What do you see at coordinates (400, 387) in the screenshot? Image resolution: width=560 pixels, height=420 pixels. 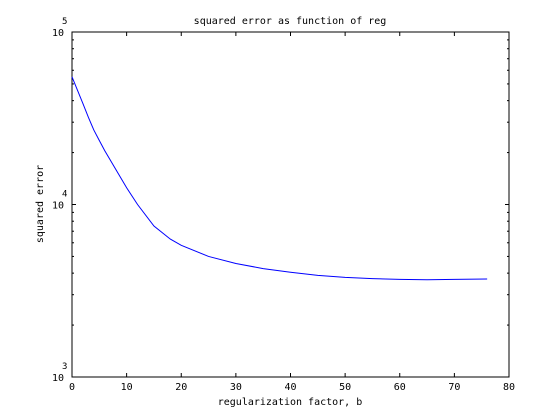 I see `x-tick-label: 60` at bounding box center [400, 387].